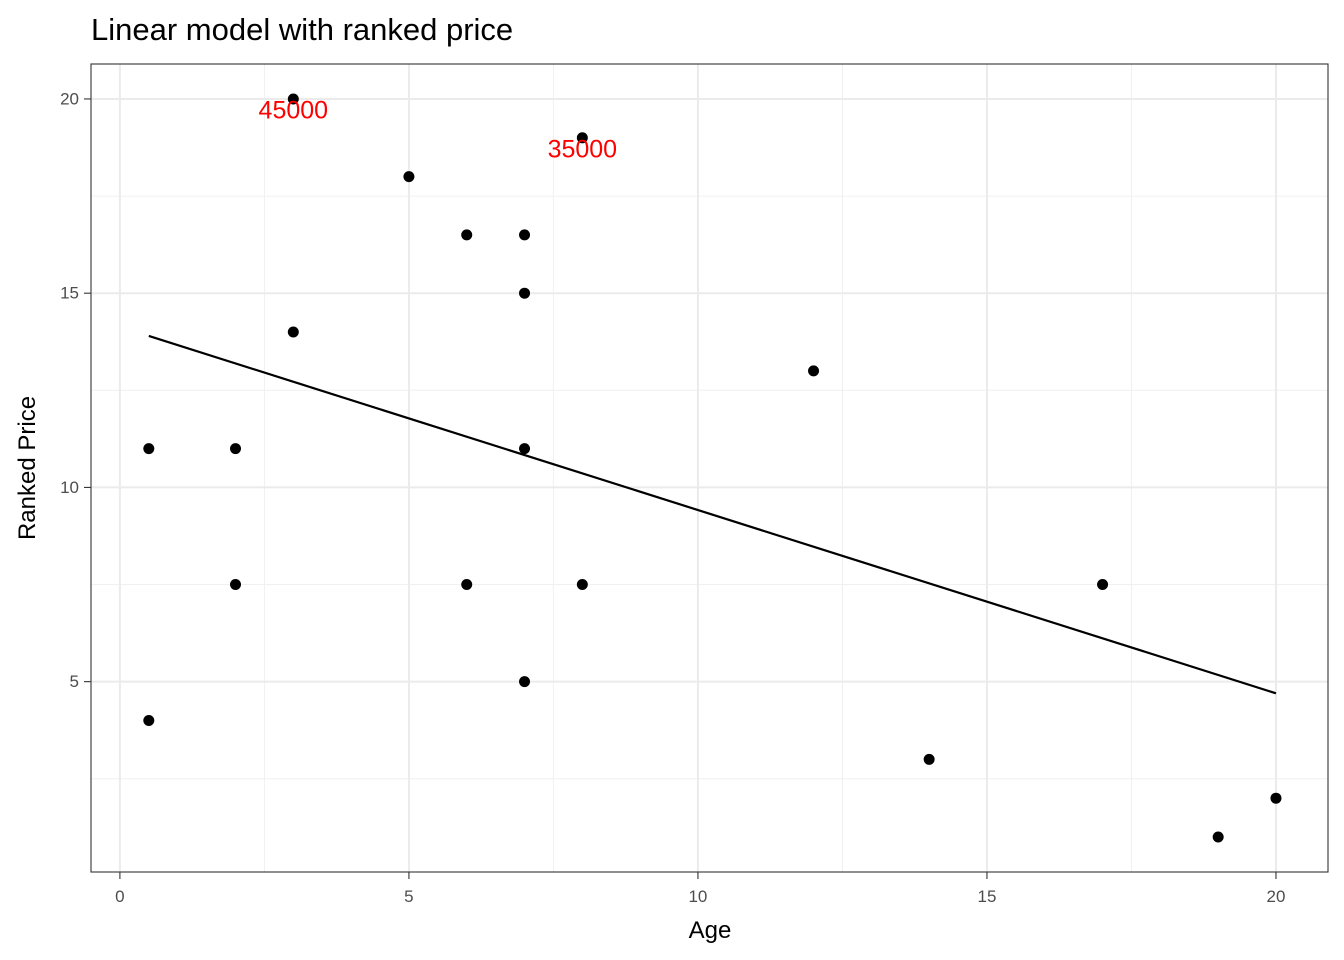  Describe the element at coordinates (583, 149) in the screenshot. I see `point-annotation: 35000` at that location.